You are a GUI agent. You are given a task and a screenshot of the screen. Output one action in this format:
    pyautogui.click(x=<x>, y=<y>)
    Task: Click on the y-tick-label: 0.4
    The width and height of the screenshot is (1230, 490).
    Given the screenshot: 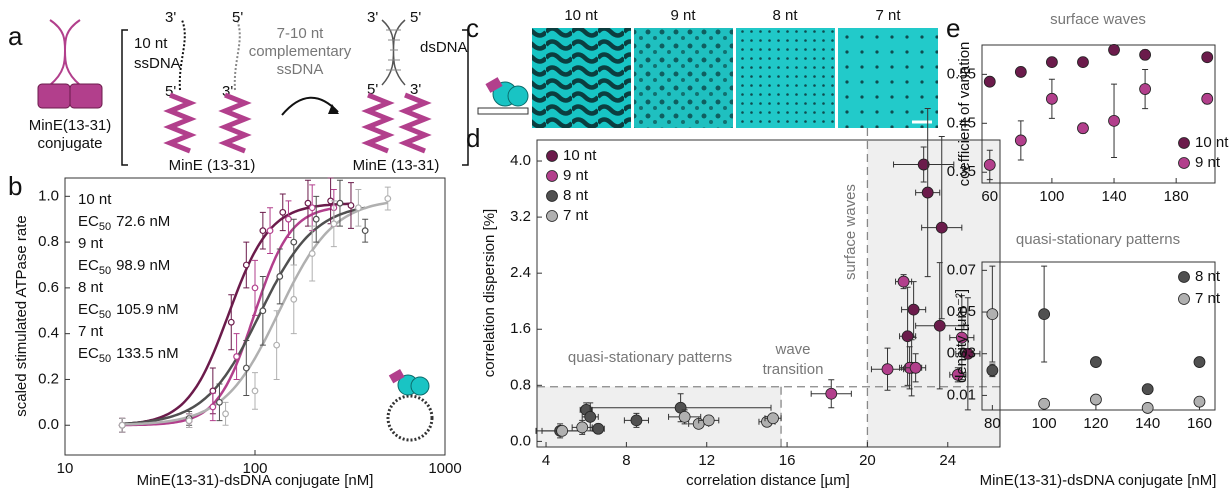 What is the action you would take?
    pyautogui.click(x=48, y=333)
    